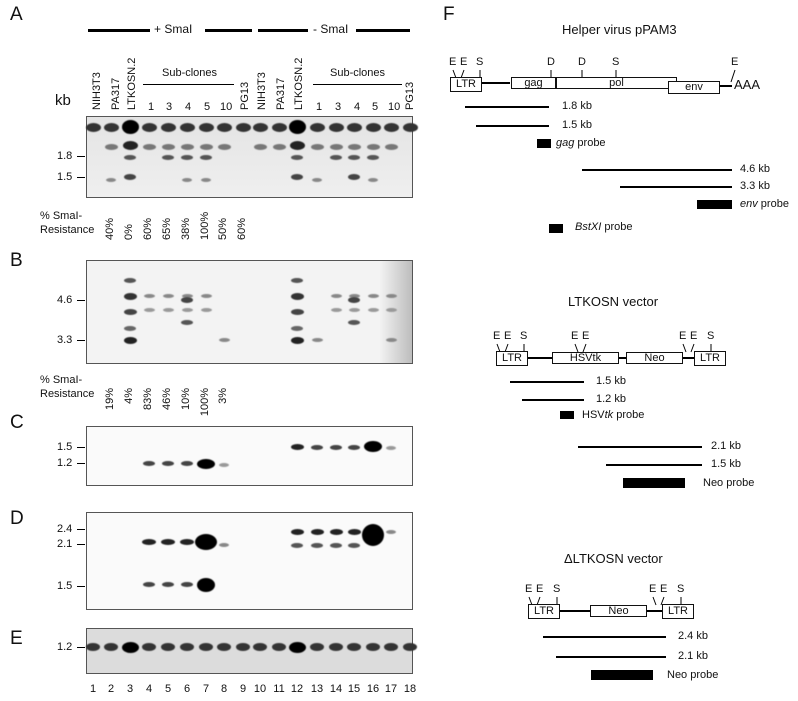 This screenshot has height=701, width=798. What do you see at coordinates (243, 689) in the screenshot?
I see `lane-number-9: 9` at bounding box center [243, 689].